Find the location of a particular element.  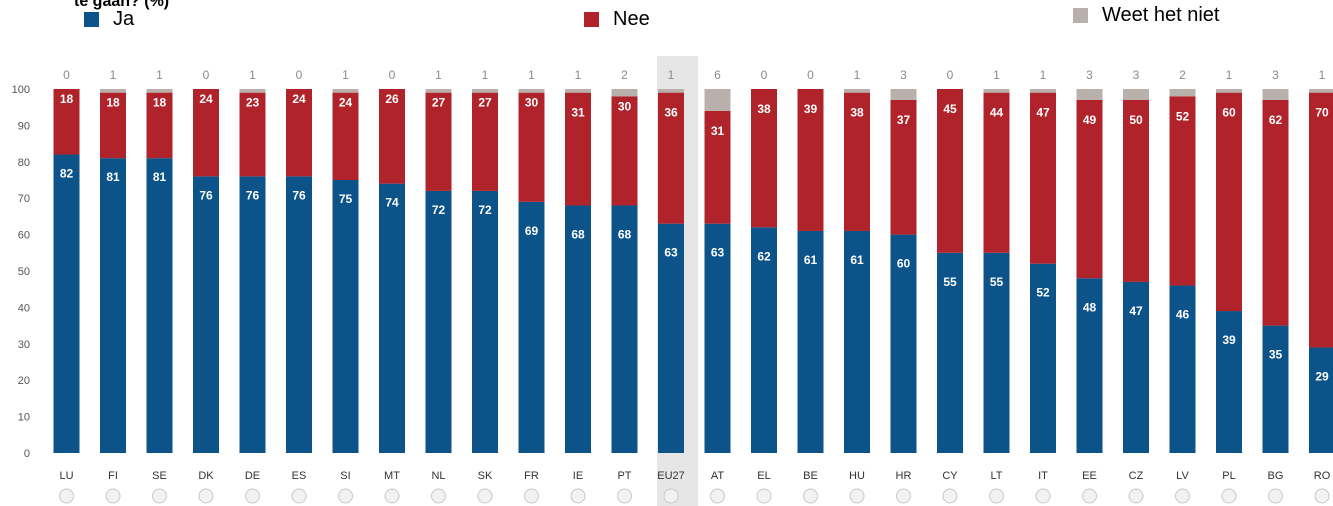

bar-weet-it is located at coordinates (1043, 91).